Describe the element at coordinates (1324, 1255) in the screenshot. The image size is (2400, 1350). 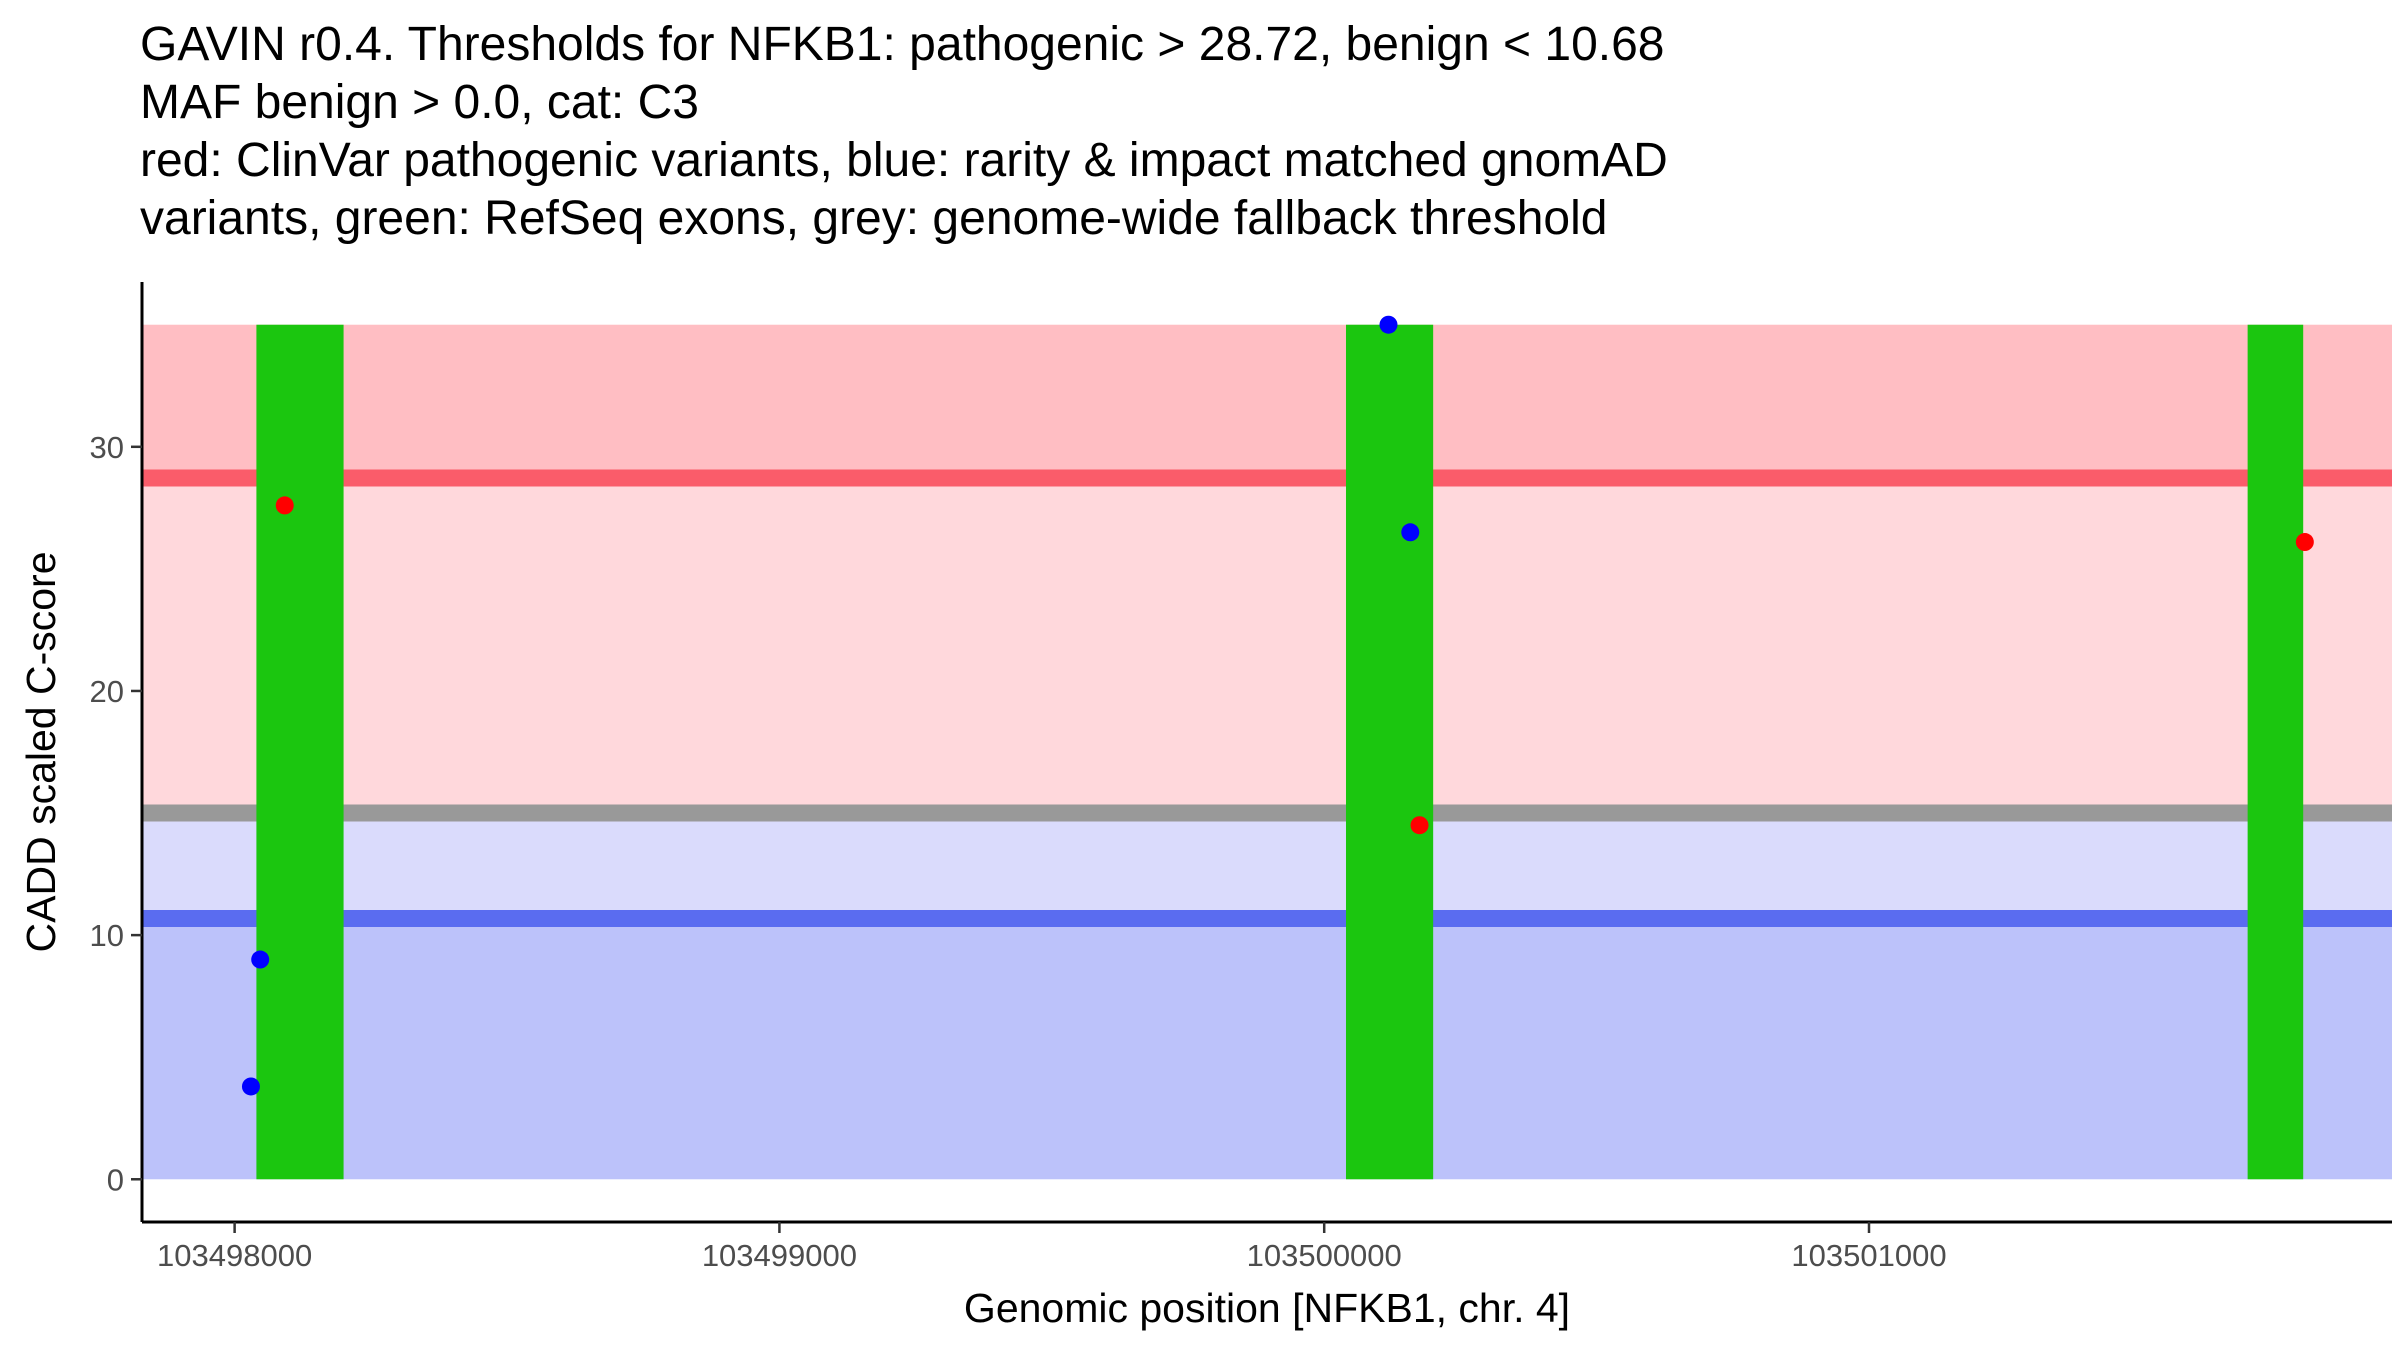
I see `x-tick-label-103500000: 103500000` at that location.